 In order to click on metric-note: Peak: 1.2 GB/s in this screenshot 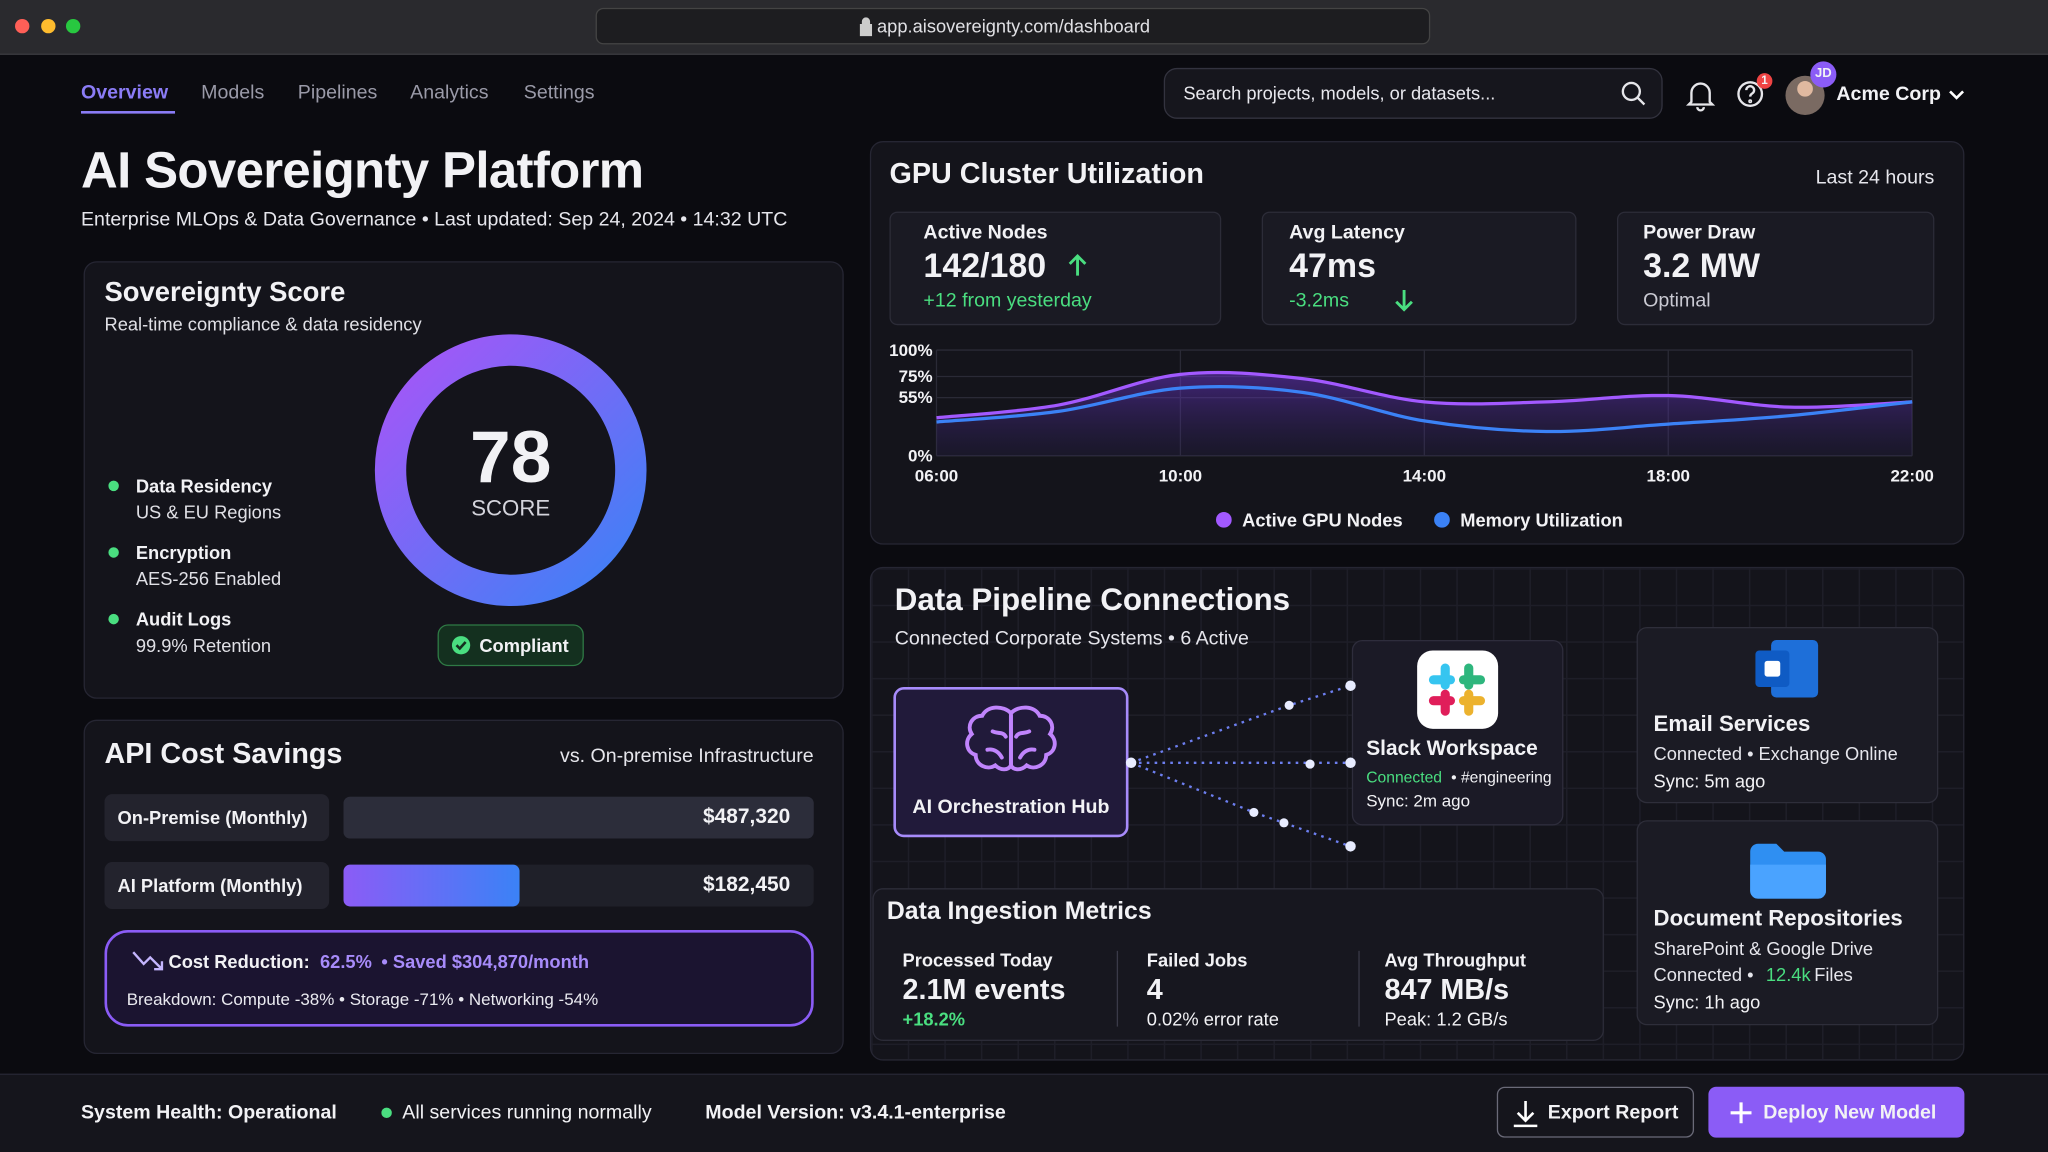, I will do `click(1446, 1019)`.